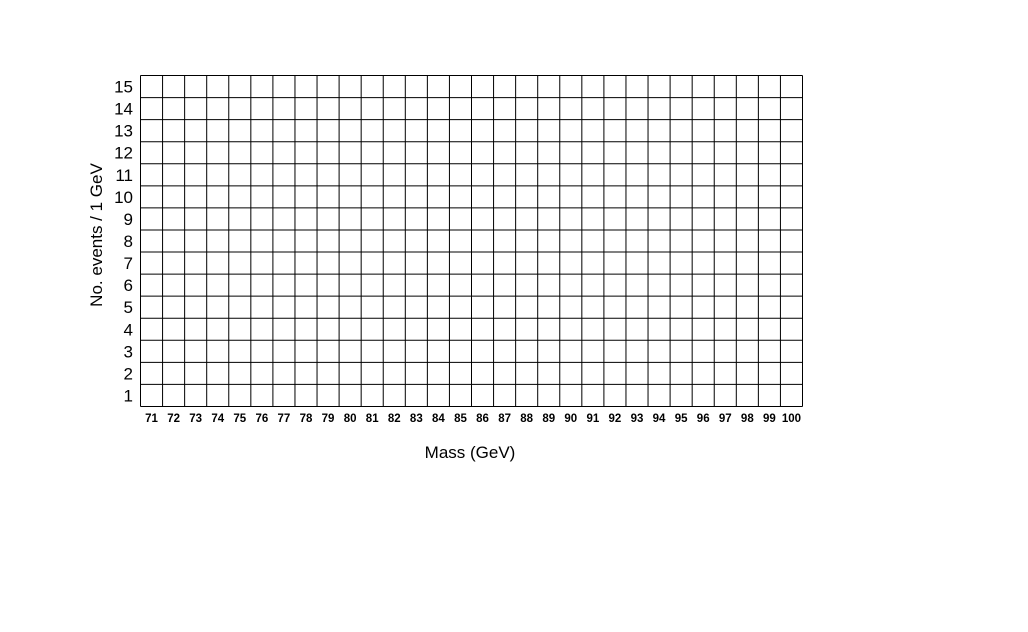 This screenshot has height=632, width=1028. I want to click on x-tick-label: 98, so click(747, 419).